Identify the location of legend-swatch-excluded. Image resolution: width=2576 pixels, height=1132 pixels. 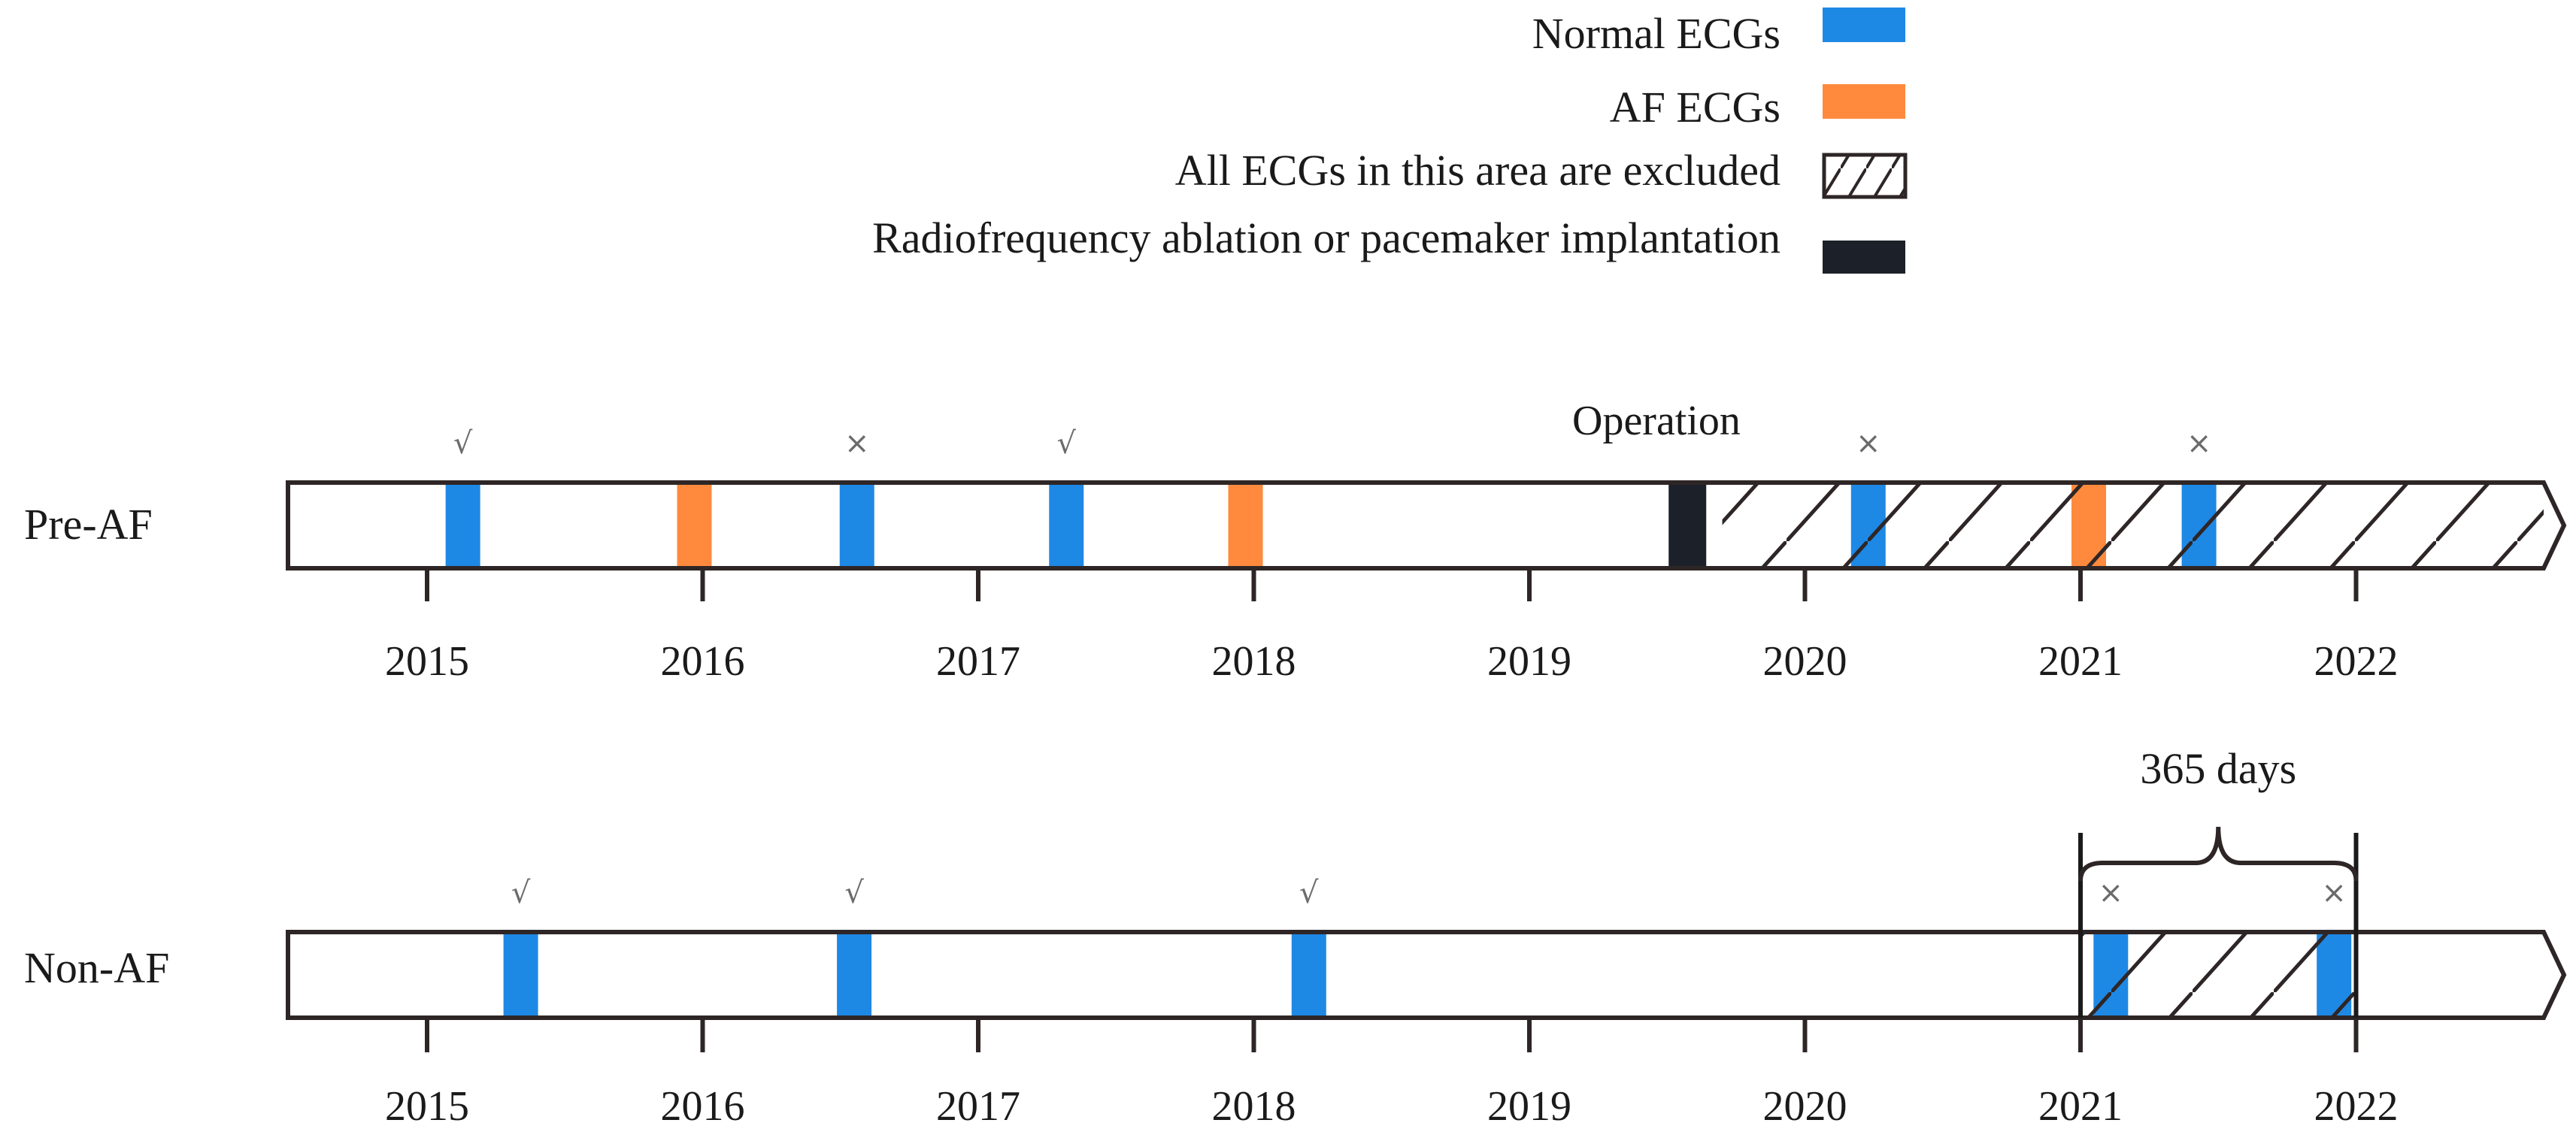
(1865, 176).